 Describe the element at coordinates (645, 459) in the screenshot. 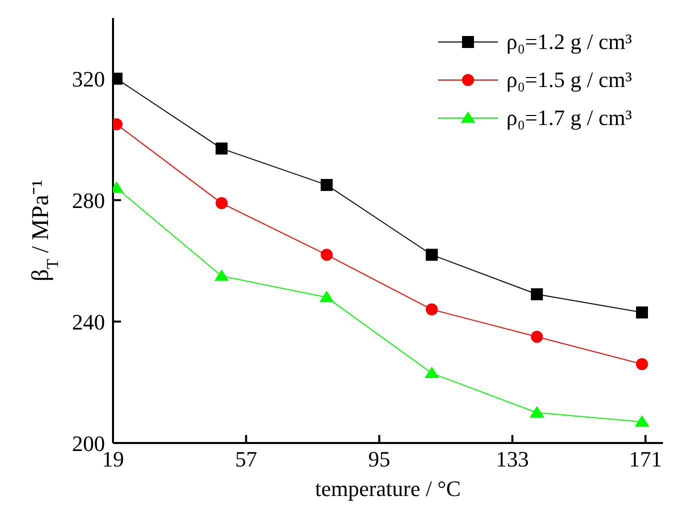

I see `x-tick-label: 171` at that location.